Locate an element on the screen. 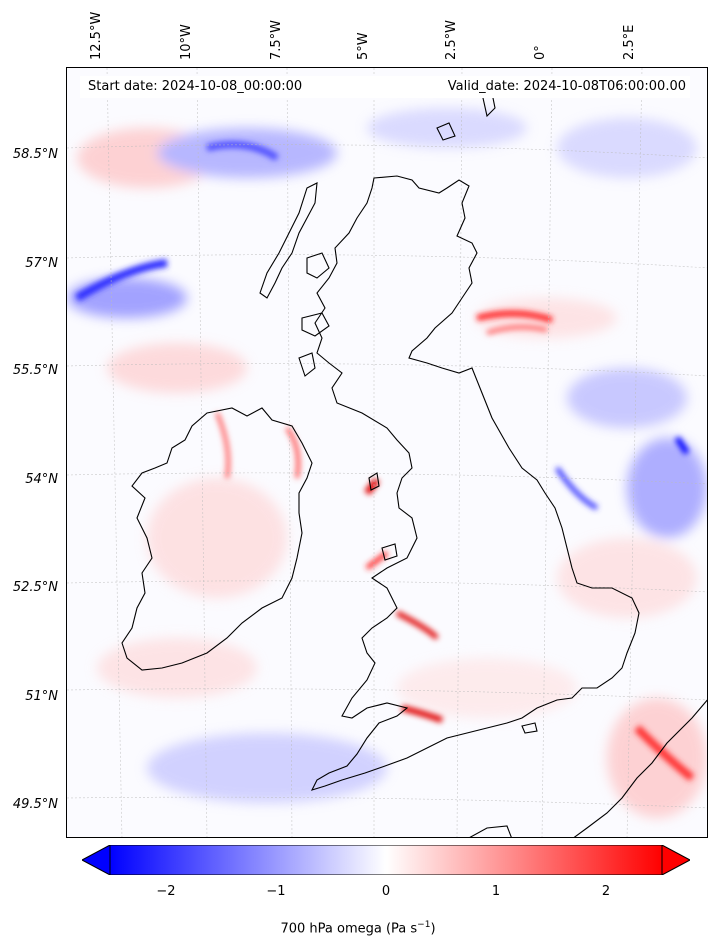 The image size is (716, 949). colorbar-label-exponent: −1 is located at coordinates (424, 925).